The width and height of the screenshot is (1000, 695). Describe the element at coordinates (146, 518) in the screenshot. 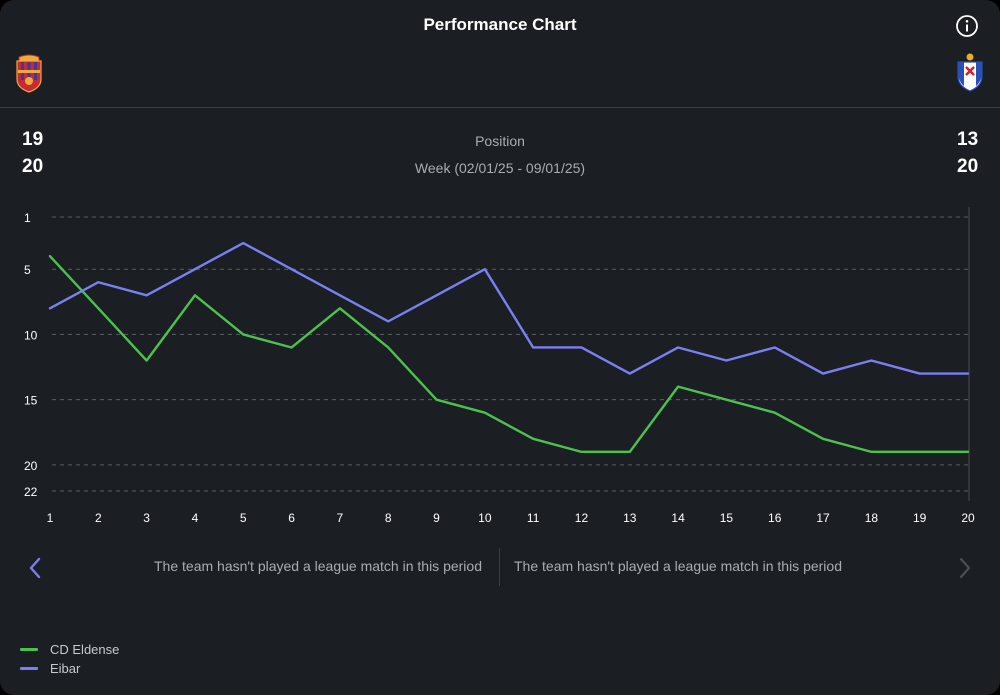

I see `x-tick-label-3: 3` at that location.